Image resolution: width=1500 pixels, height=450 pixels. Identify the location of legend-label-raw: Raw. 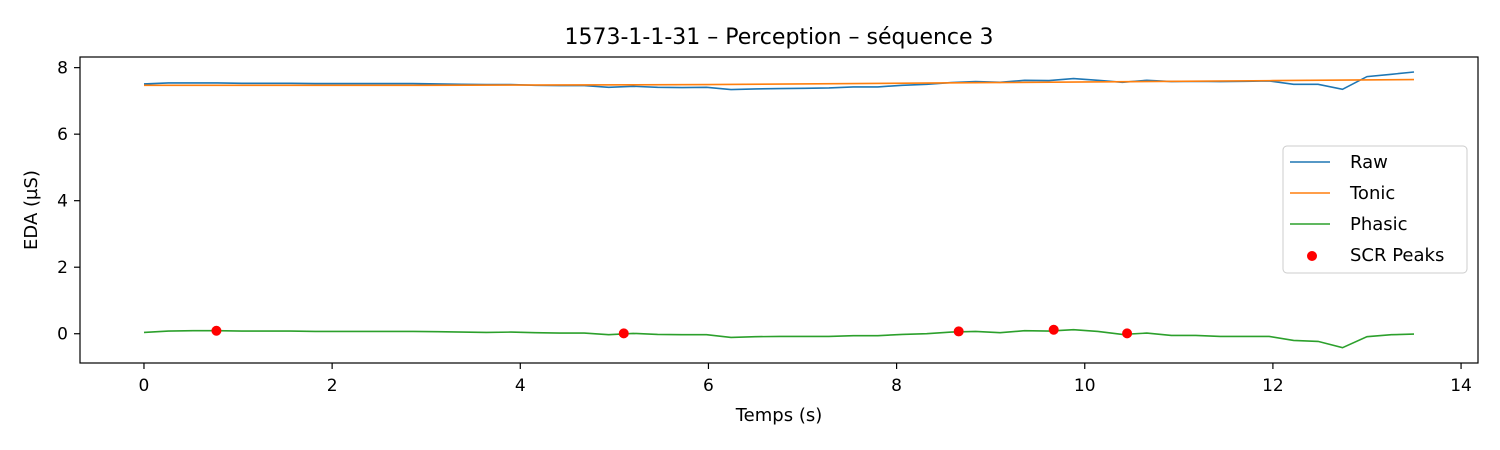
(1369, 162).